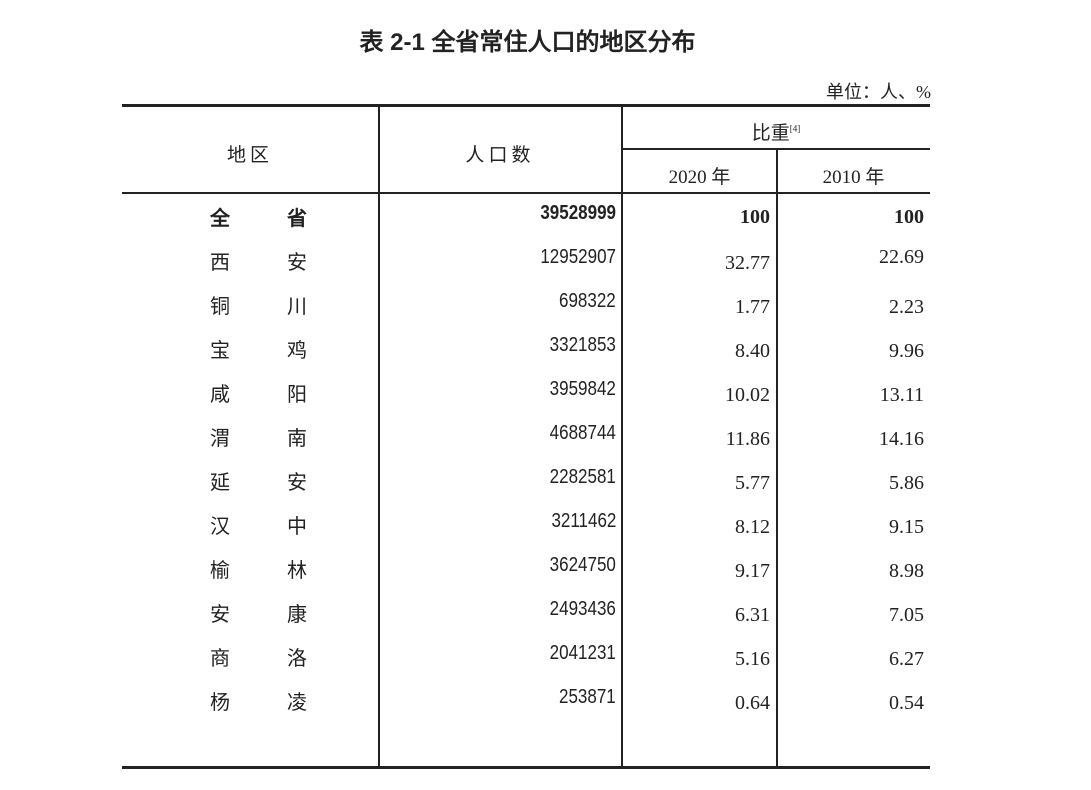 This screenshot has height=790, width=1091. Describe the element at coordinates (271, 659) in the screenshot. I see `region-cell: 商 洛` at that location.